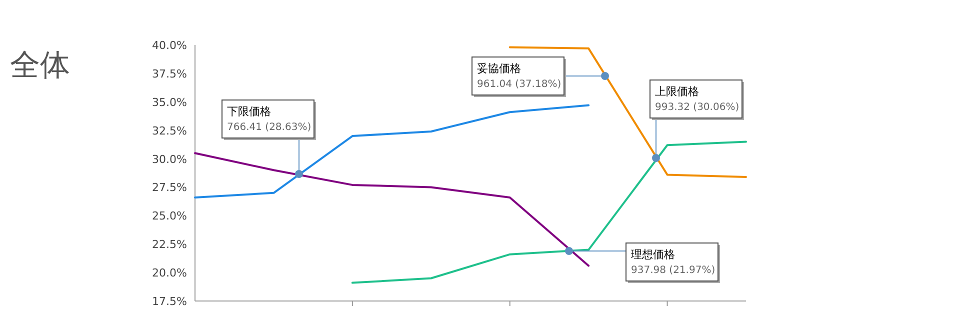 The width and height of the screenshot is (975, 322). What do you see at coordinates (169, 102) in the screenshot?
I see `y-tick-label: 35.0%` at bounding box center [169, 102].